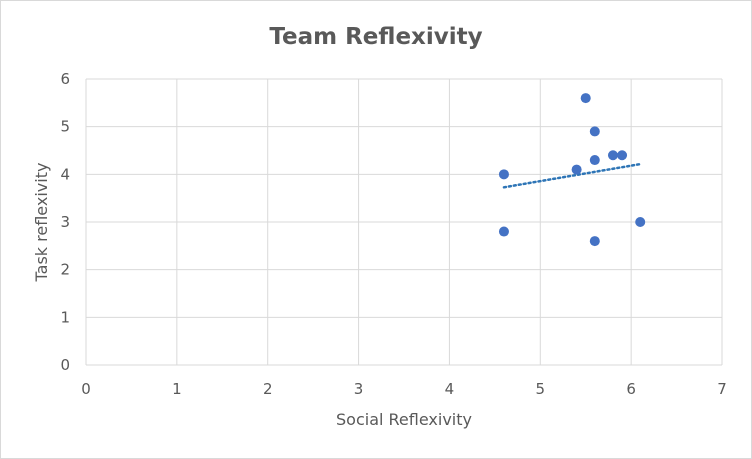  Describe the element at coordinates (268, 389) in the screenshot. I see `x-tick-label: 2` at that location.